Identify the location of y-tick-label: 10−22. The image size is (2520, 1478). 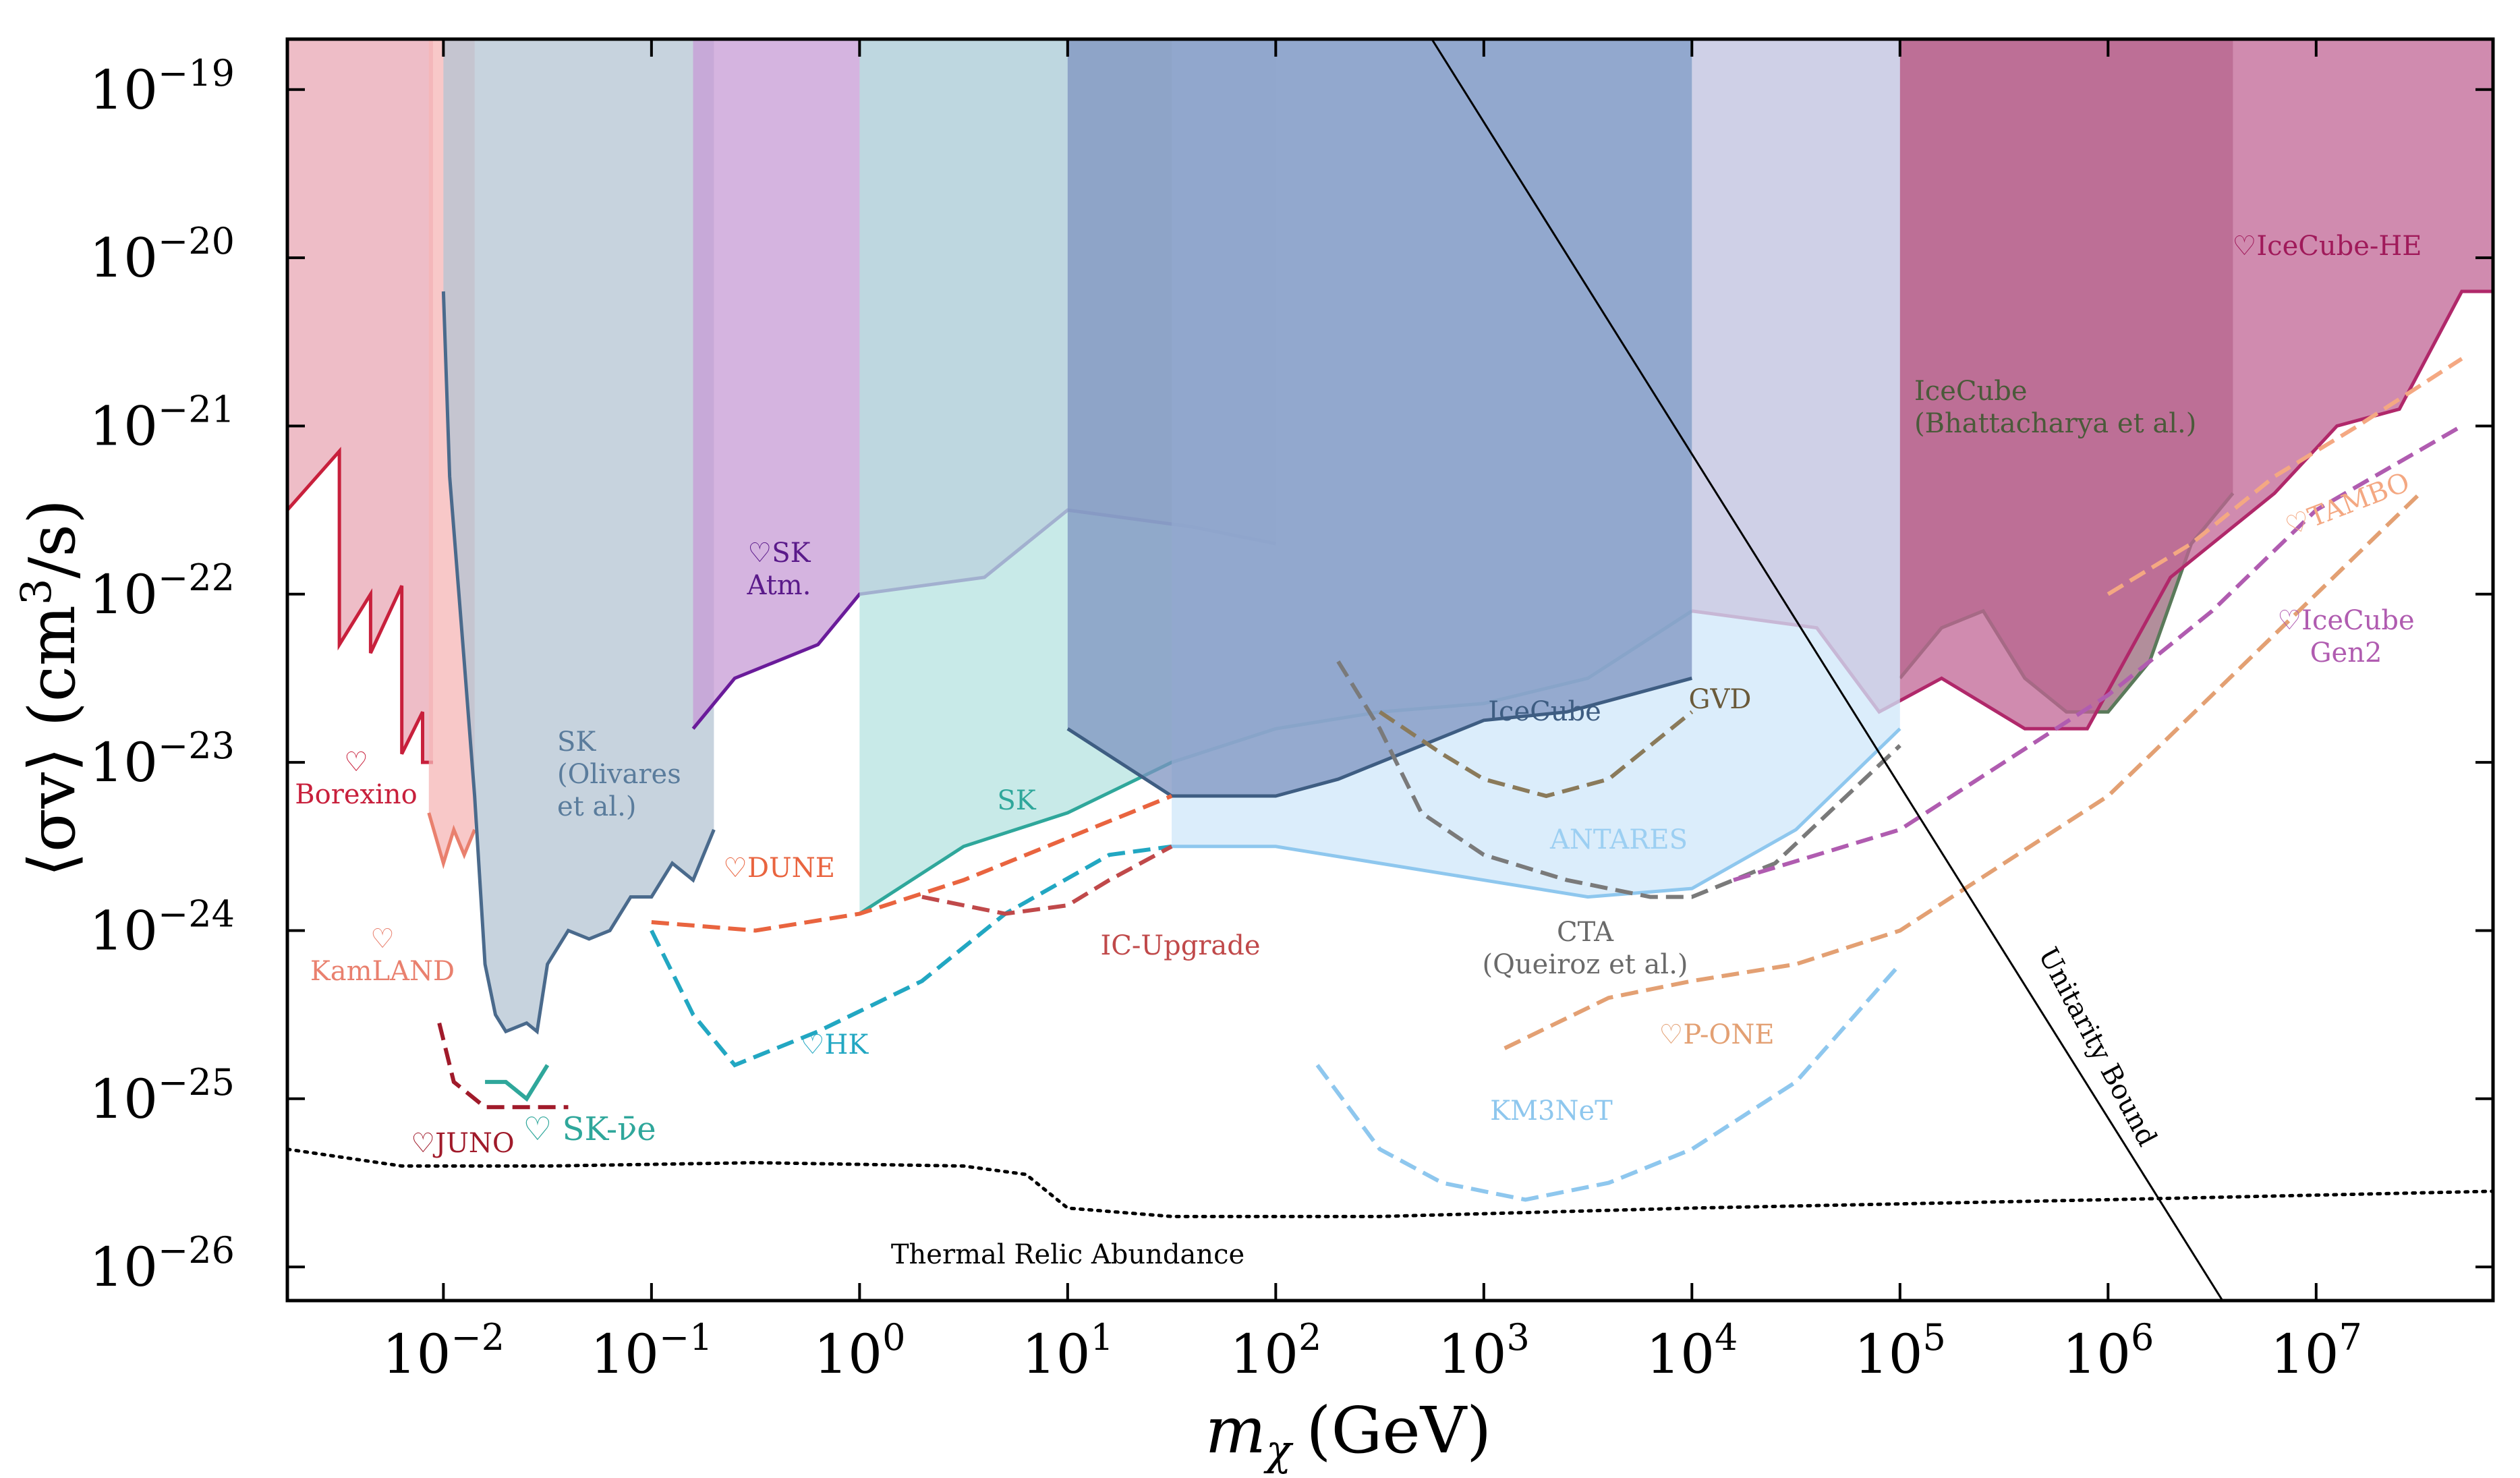
(162, 591).